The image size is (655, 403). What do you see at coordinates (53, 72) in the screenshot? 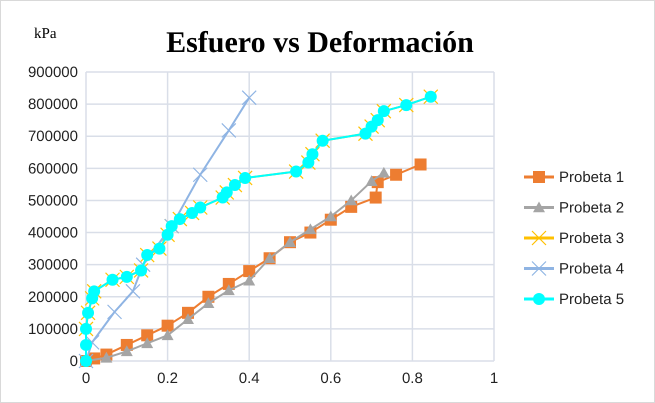
I see `y-tick-label: 900000` at bounding box center [53, 72].